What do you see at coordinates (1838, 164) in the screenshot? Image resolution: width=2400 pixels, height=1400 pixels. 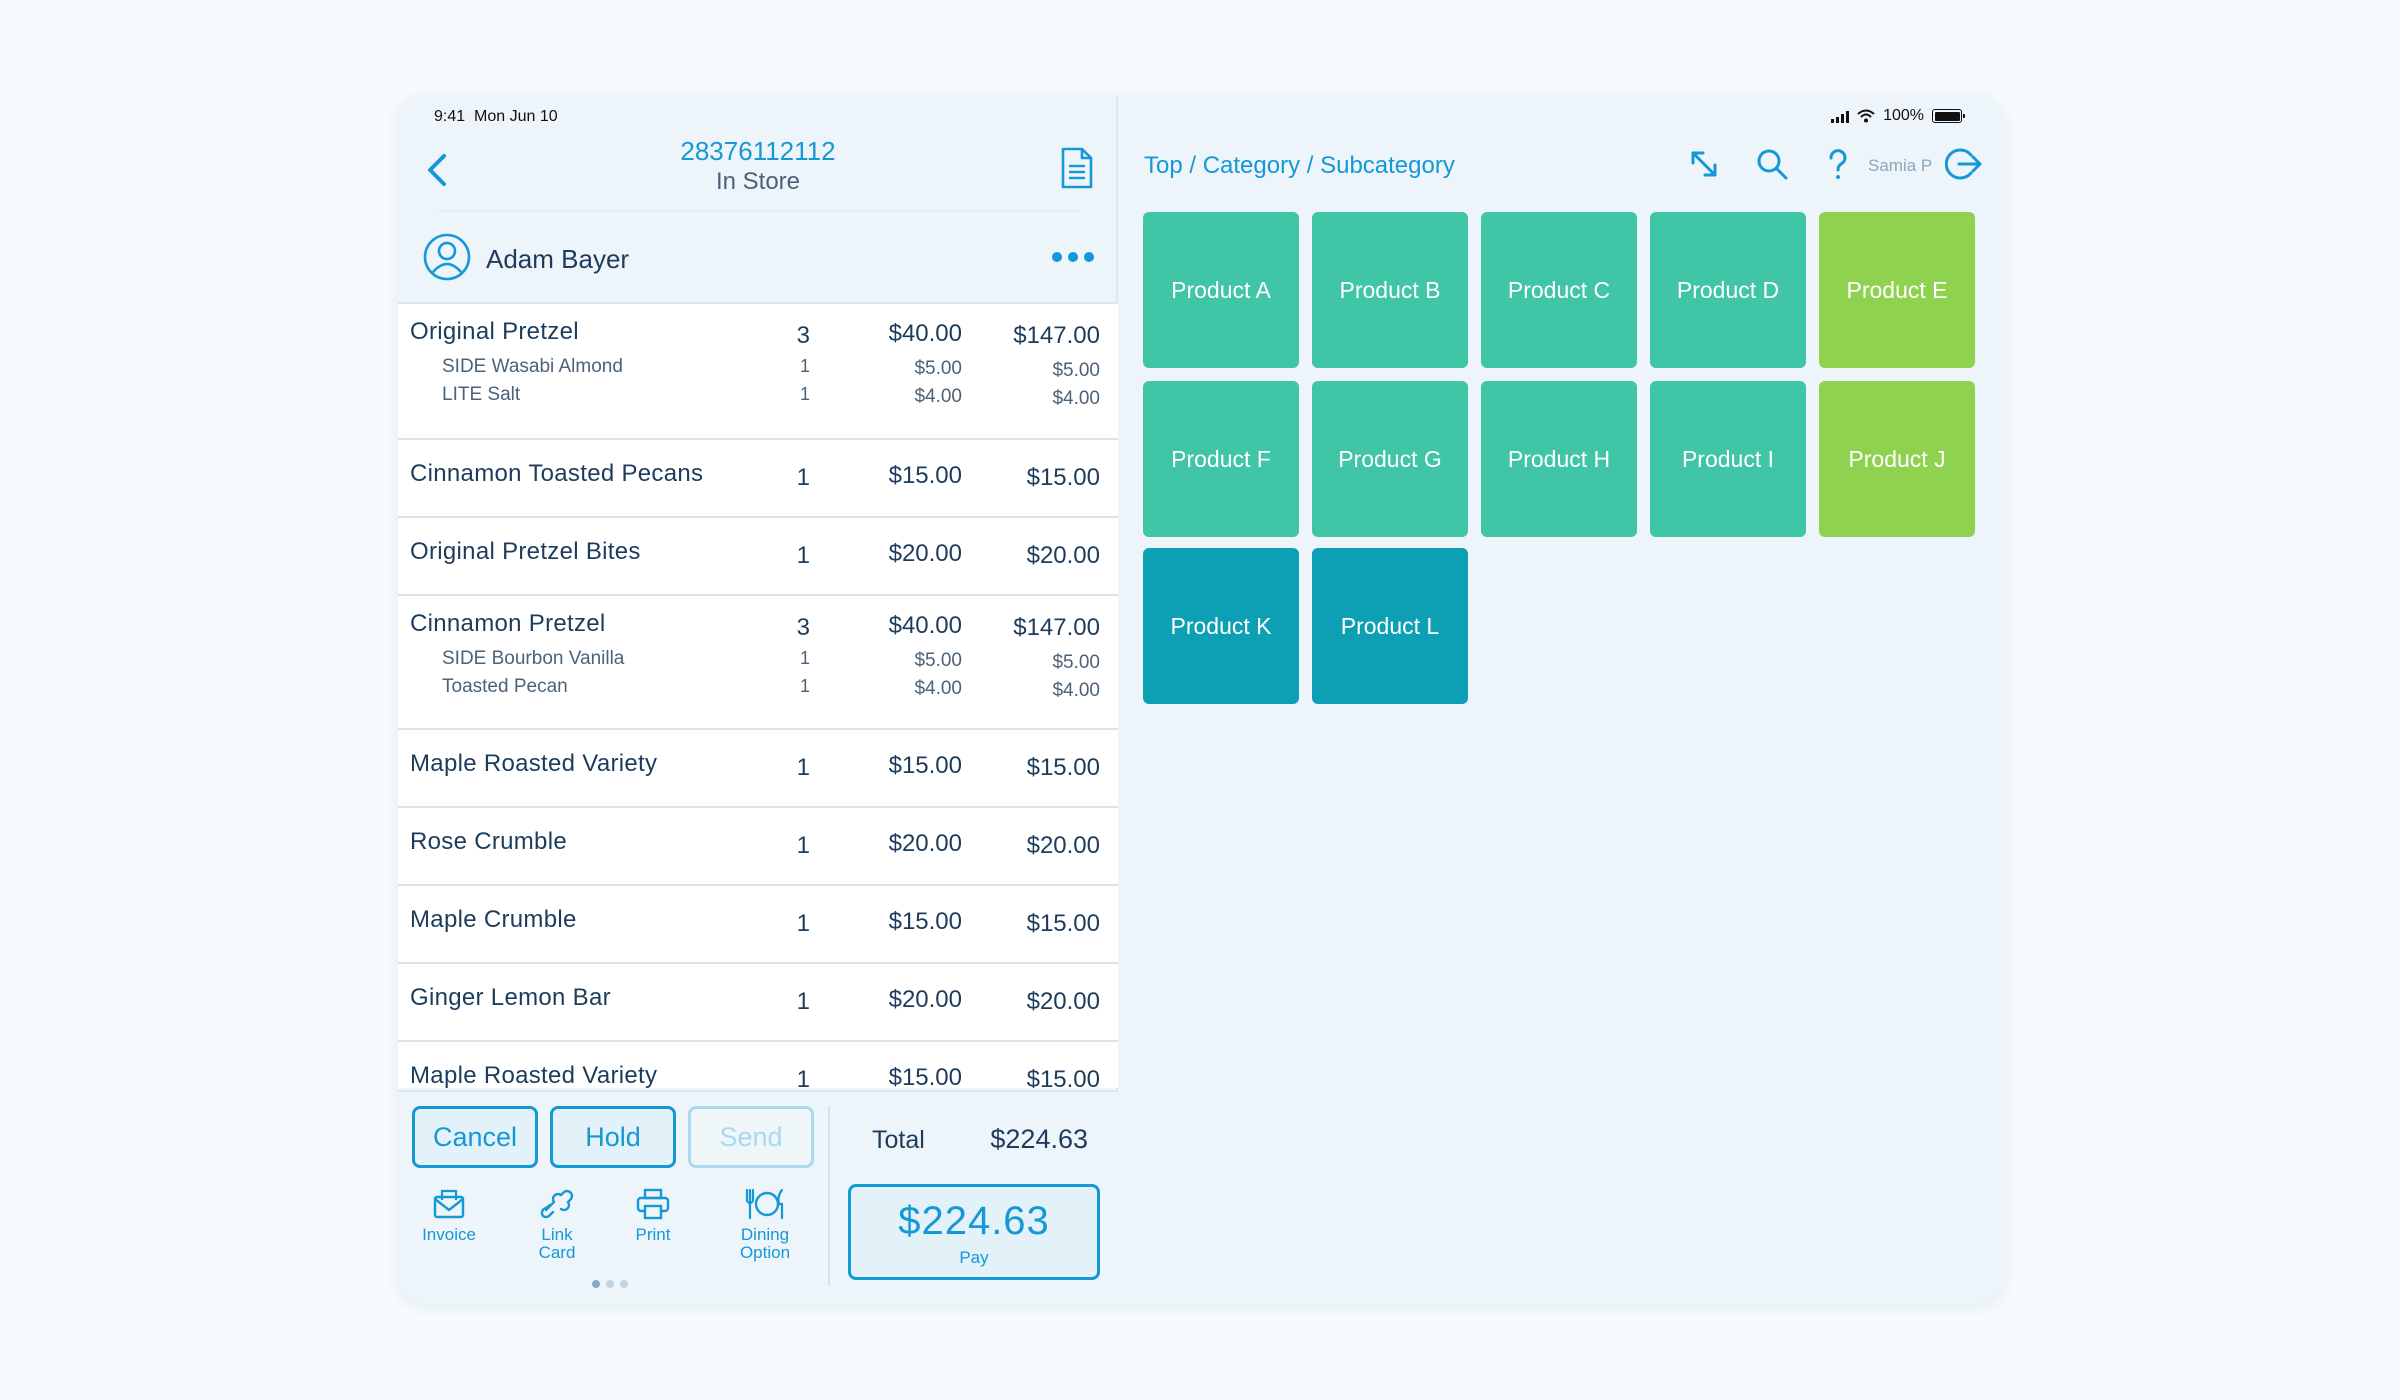 I see `help-button` at bounding box center [1838, 164].